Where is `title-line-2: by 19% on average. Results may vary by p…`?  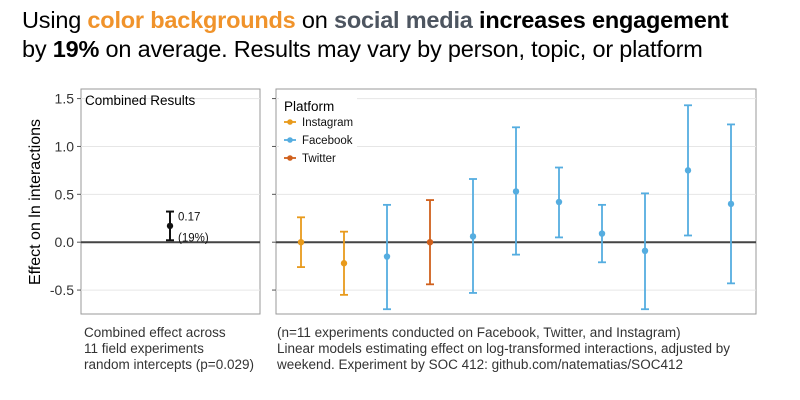
title-line-2: by 19% on average. Results may vary by p… is located at coordinates (407, 49).